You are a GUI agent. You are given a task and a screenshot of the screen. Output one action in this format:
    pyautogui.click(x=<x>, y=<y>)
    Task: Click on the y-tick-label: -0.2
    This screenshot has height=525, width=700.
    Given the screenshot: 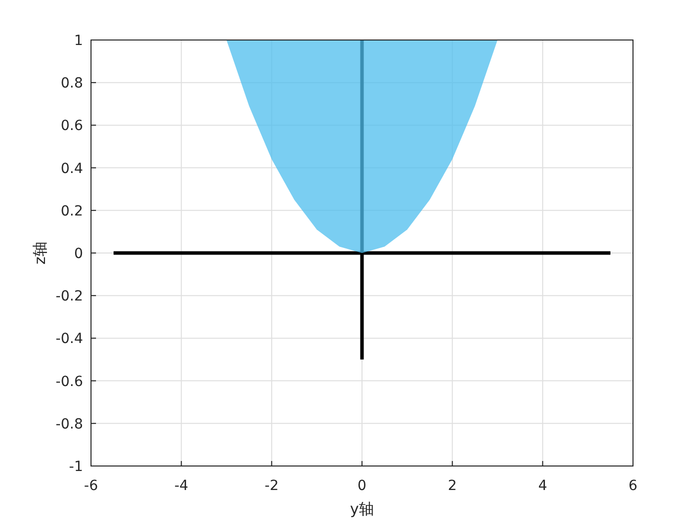 What is the action you would take?
    pyautogui.click(x=69, y=296)
    